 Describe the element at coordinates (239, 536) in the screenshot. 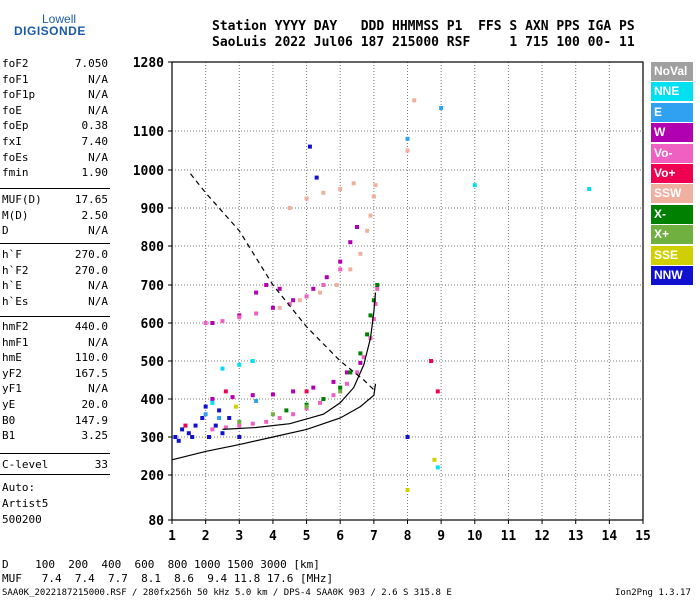

I see `x-tick-label: 3` at that location.